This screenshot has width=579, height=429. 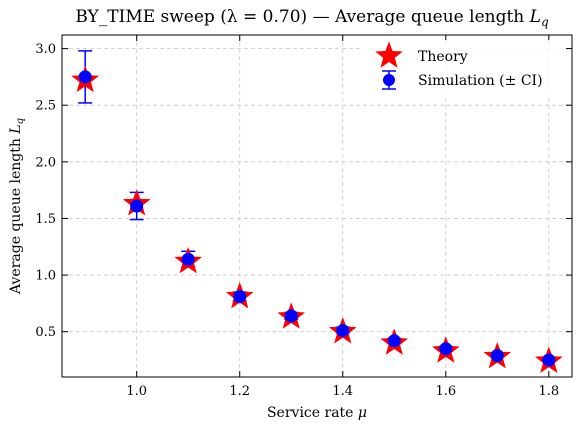 I want to click on y-tick-label: 1.5, so click(x=45, y=219).